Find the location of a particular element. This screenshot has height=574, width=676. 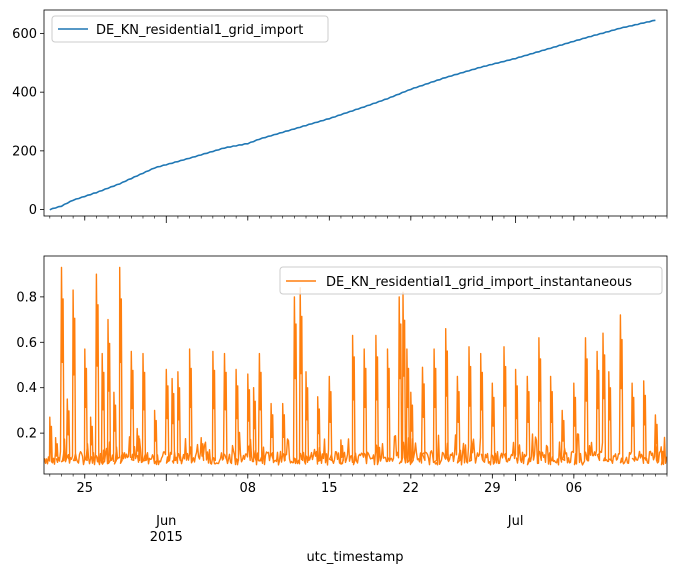

bottom-y-axis: 0.2 0.4 0.6 0.8 is located at coordinates (30, 366).